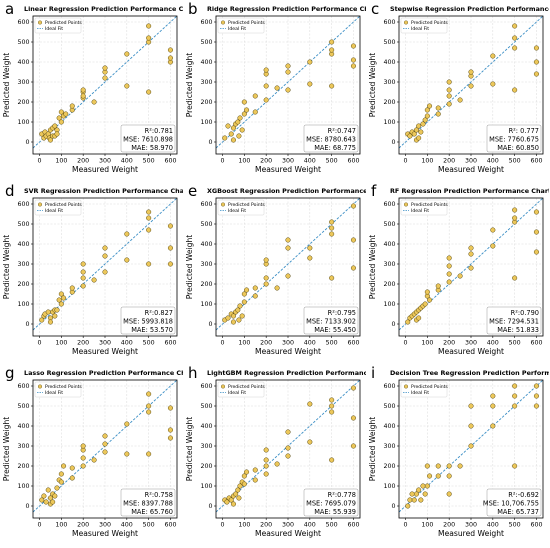 The width and height of the screenshot is (550, 548). I want to click on y-tick-label: 400, so click(206, 244).